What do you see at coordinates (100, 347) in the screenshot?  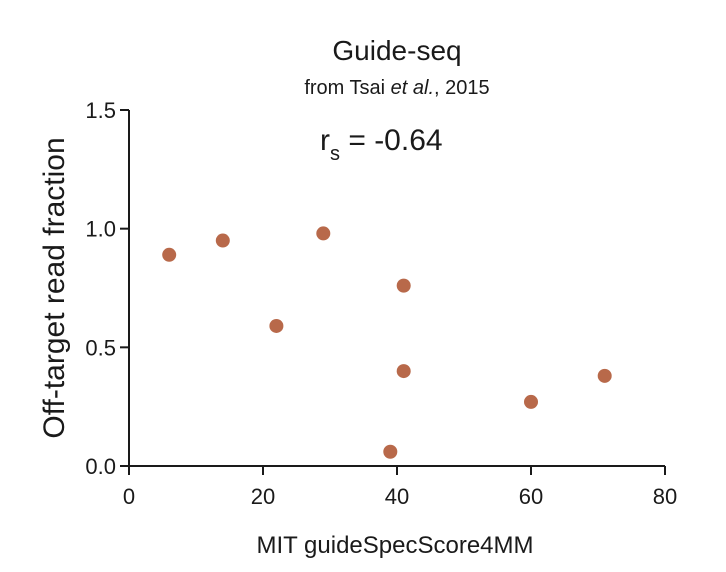 I see `y-tick-label: 0.5` at bounding box center [100, 347].